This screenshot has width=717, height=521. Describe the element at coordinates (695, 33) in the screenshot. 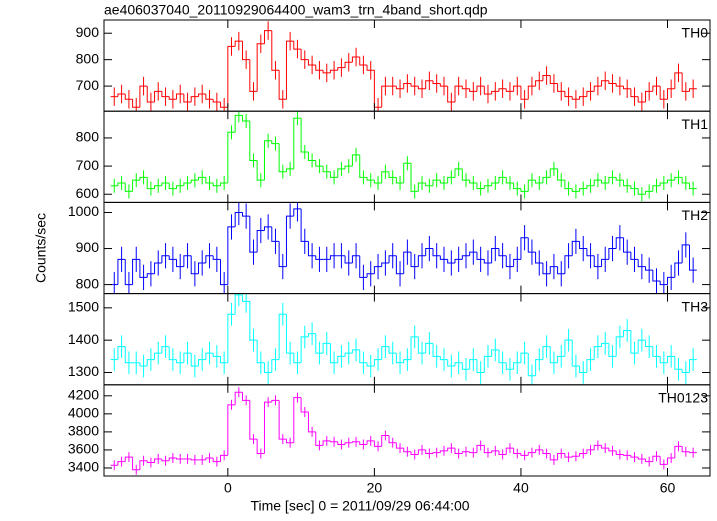

I see `panel-label: TH0` at that location.